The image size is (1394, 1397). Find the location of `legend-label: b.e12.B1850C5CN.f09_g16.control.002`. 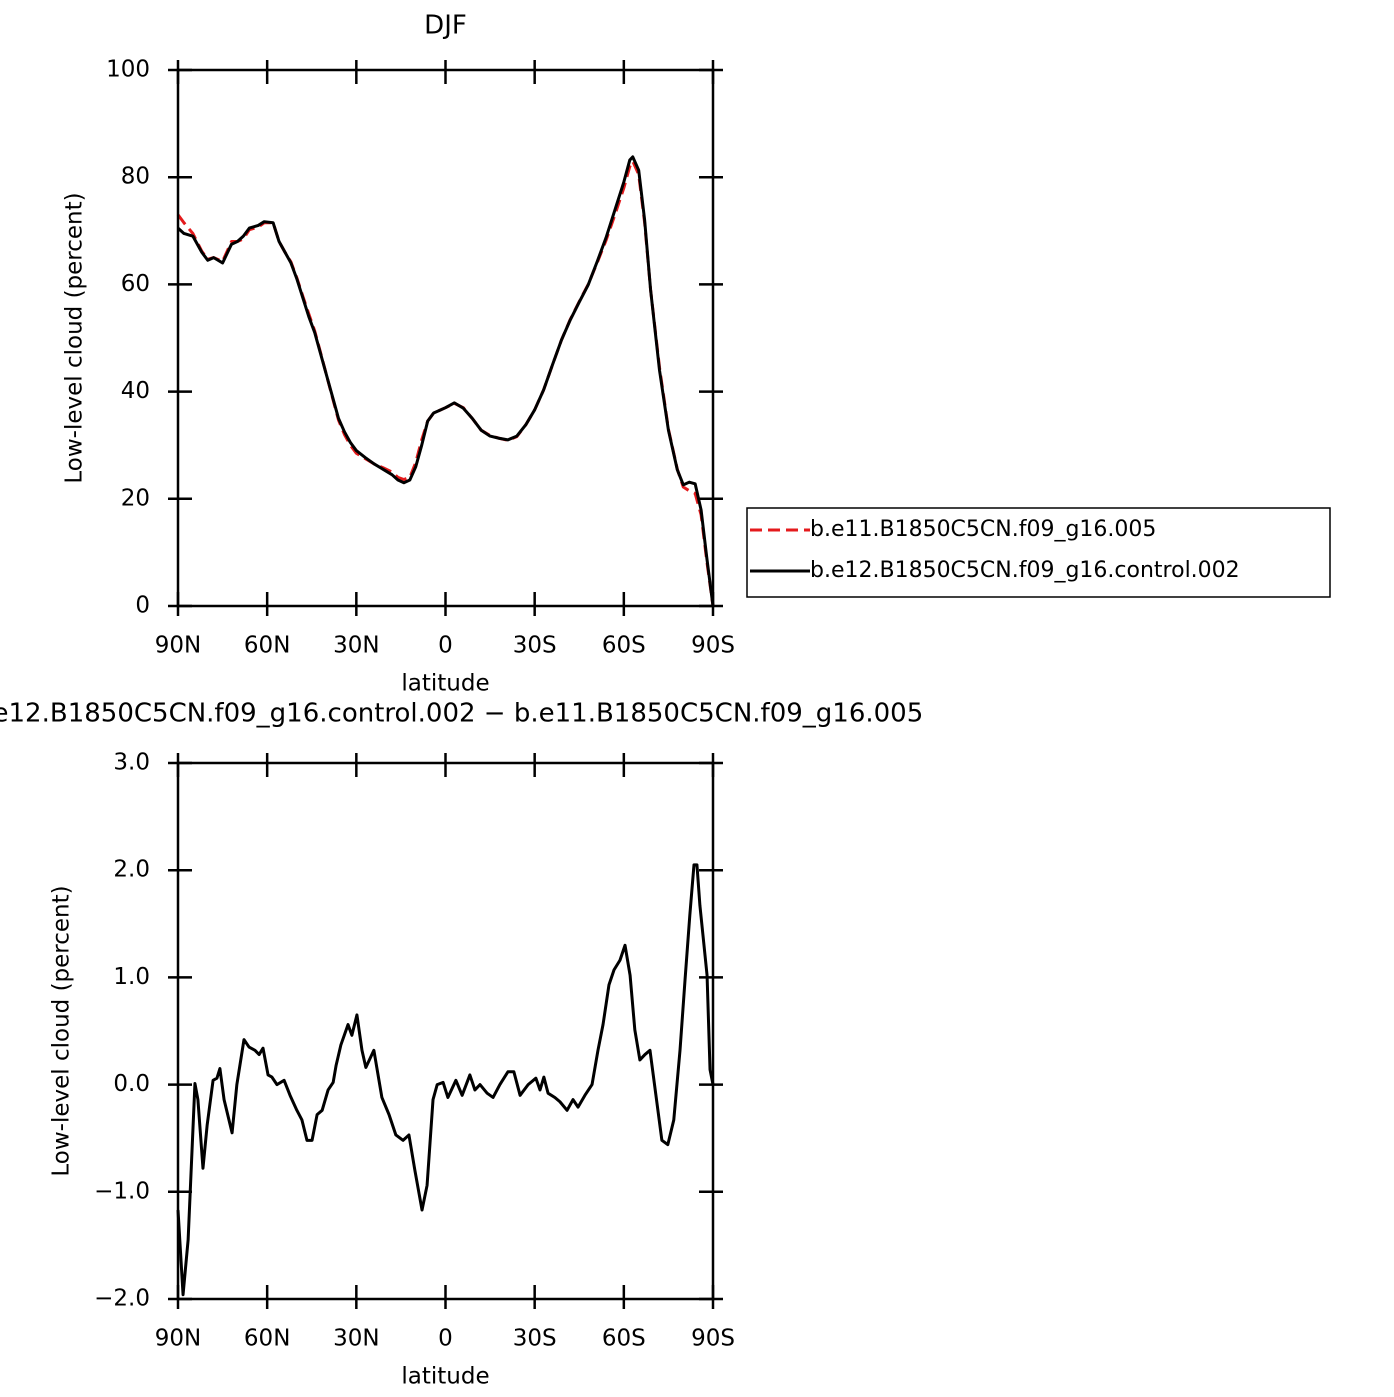

legend-label: b.e12.B1850C5CN.f09_g16.control.002 is located at coordinates (1025, 570).